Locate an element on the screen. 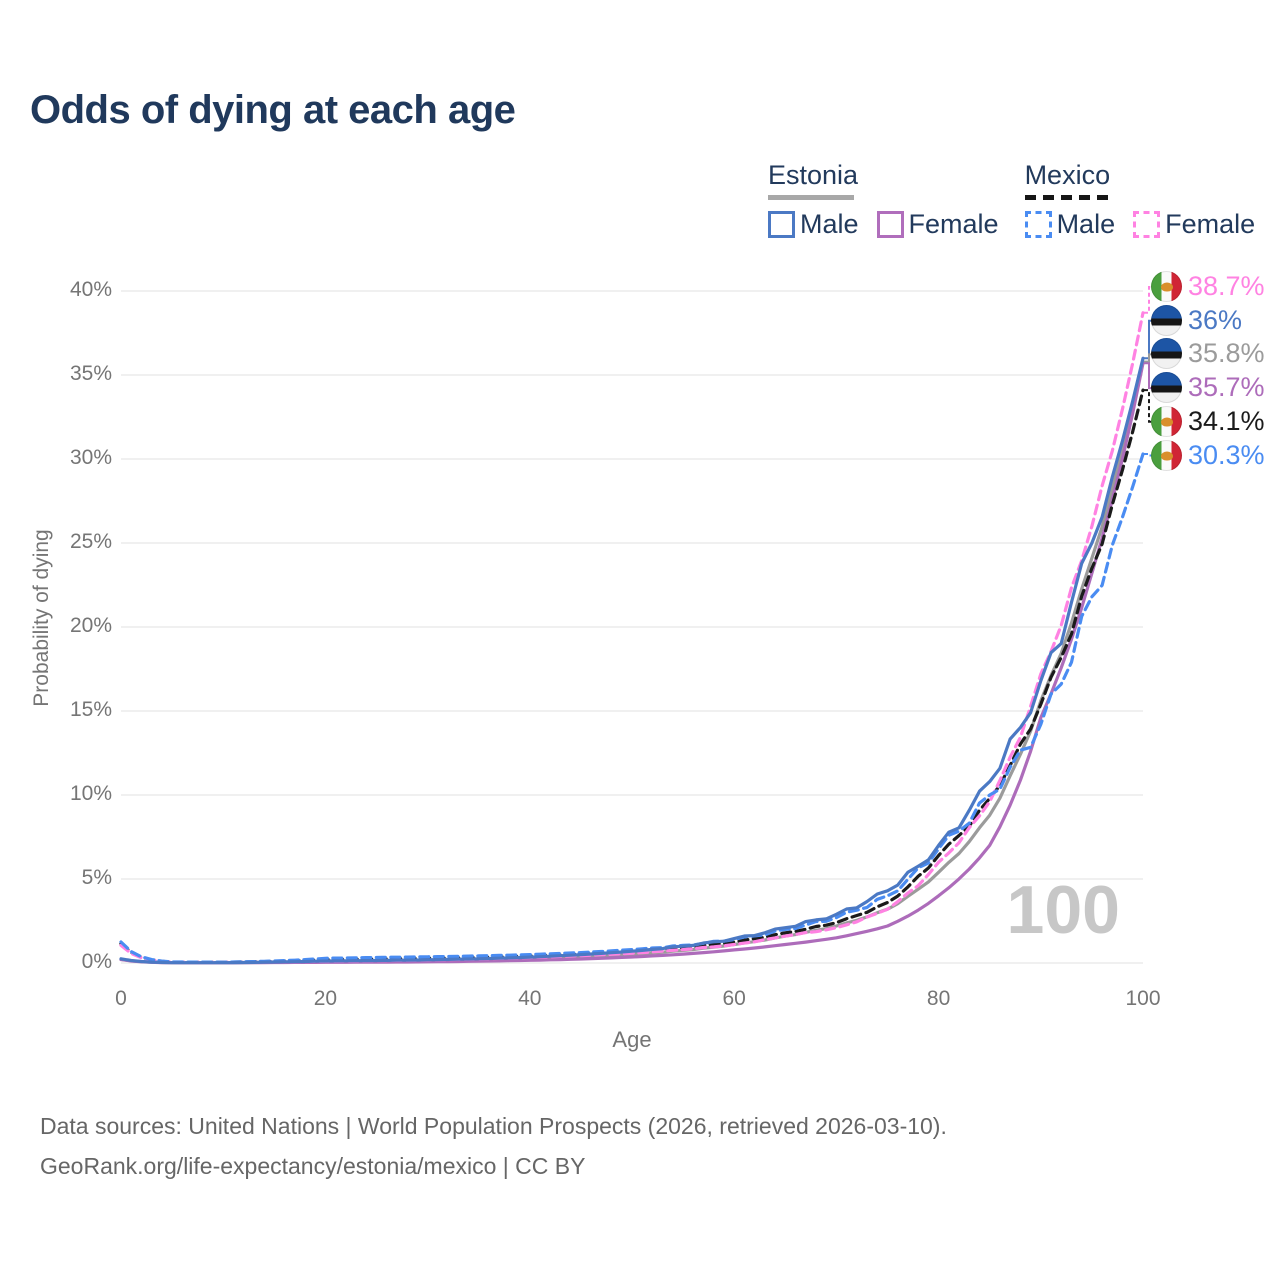  estonia-linestyle-swatch is located at coordinates (811, 197).